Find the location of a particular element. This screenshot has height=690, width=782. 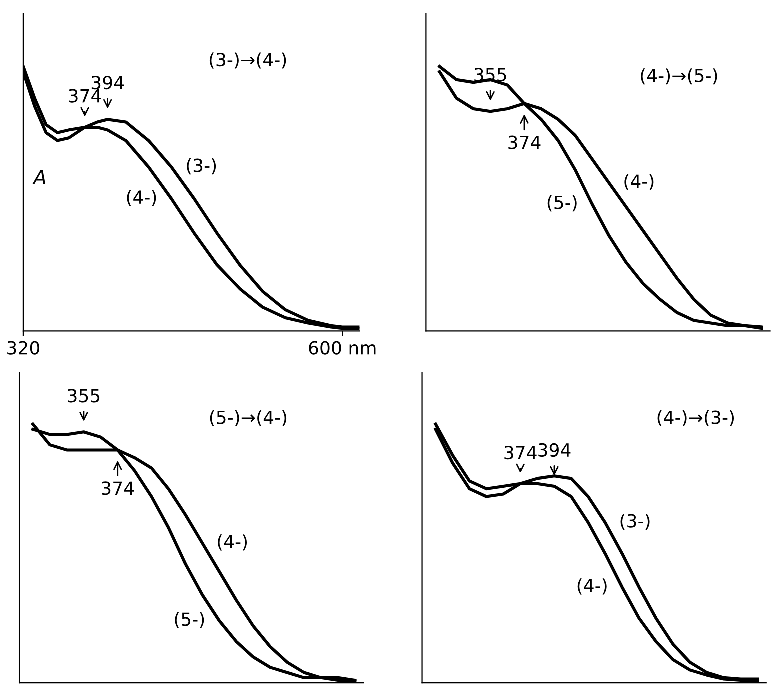

annotation: (3-)→(4-) is located at coordinates (248, 60).